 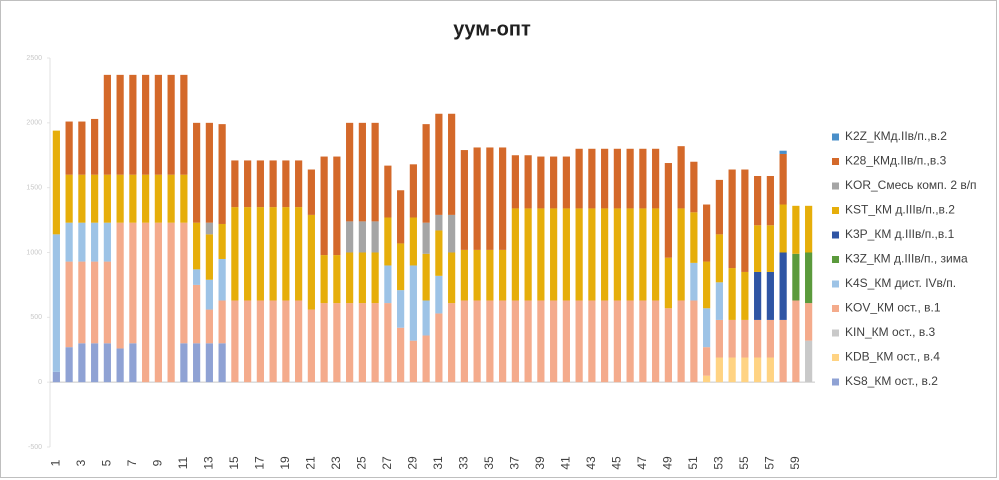 What do you see at coordinates (387, 463) in the screenshot?
I see `x-tick-label: 27` at bounding box center [387, 463].